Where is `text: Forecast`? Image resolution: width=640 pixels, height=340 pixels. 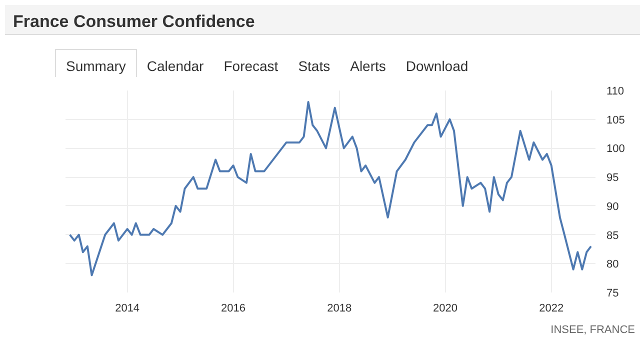 text: Forecast is located at coordinates (251, 66).